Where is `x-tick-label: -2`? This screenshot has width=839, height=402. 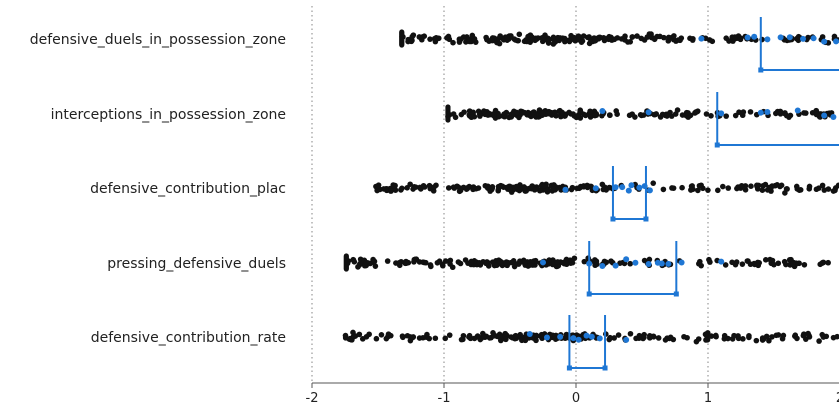 x-tick-label: -2 is located at coordinates (312, 396).